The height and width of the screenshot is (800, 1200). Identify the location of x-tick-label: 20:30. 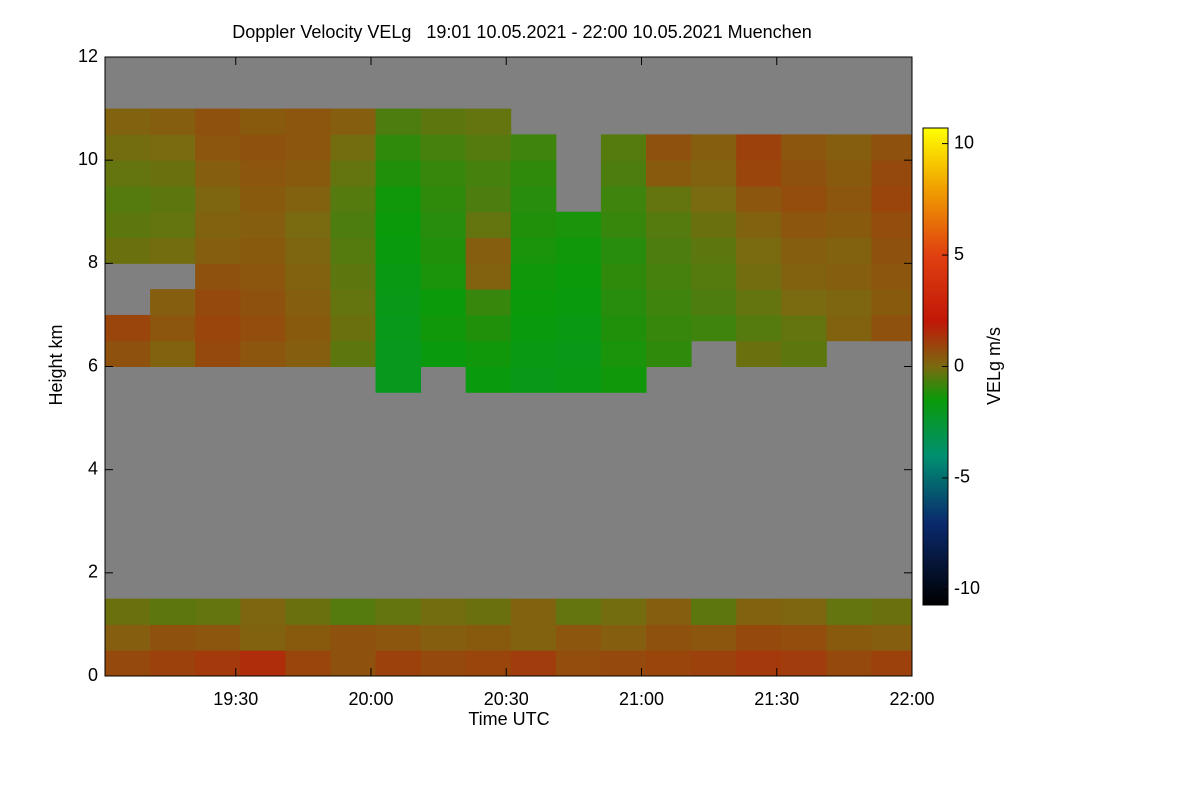
(506, 699).